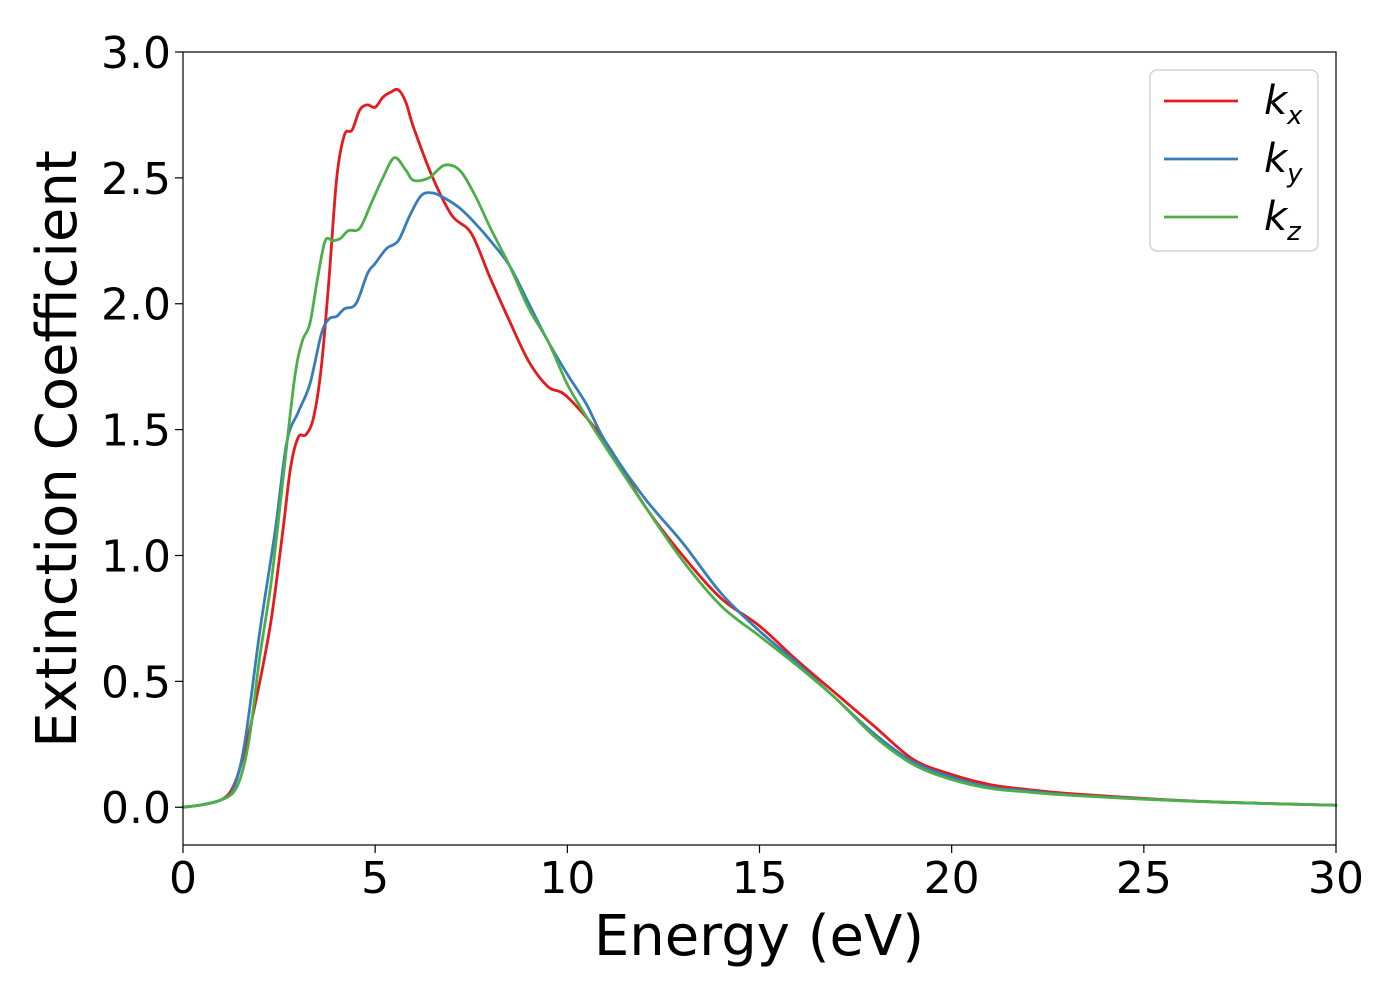 This screenshot has width=1400, height=1000. Describe the element at coordinates (375, 878) in the screenshot. I see `x-tick-label: 5` at that location.